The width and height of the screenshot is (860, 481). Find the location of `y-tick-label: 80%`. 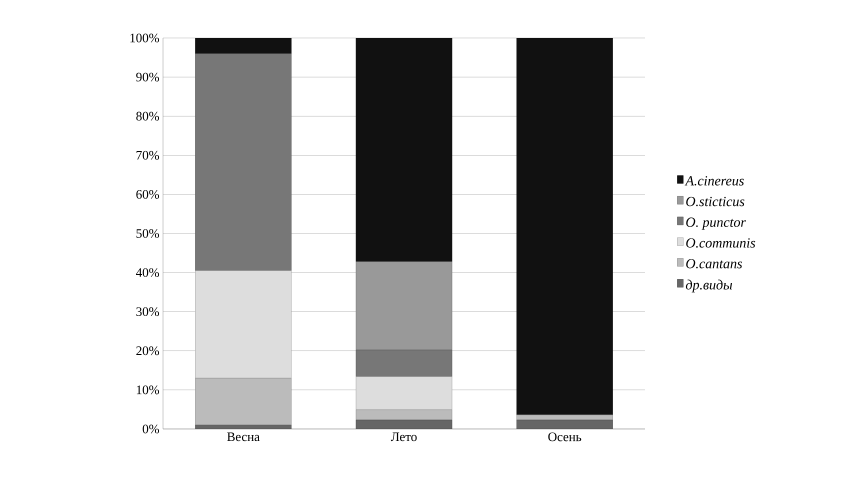

y-tick-label: 80% is located at coordinates (148, 116).